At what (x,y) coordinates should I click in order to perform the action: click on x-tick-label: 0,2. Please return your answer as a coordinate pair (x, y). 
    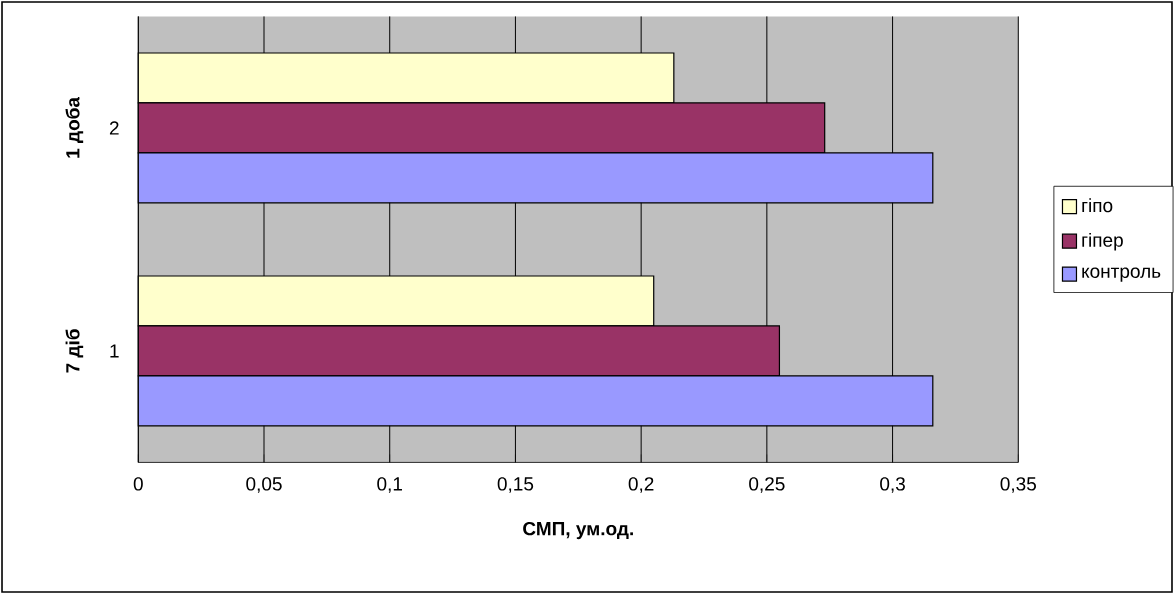
    Looking at the image, I should click on (641, 485).